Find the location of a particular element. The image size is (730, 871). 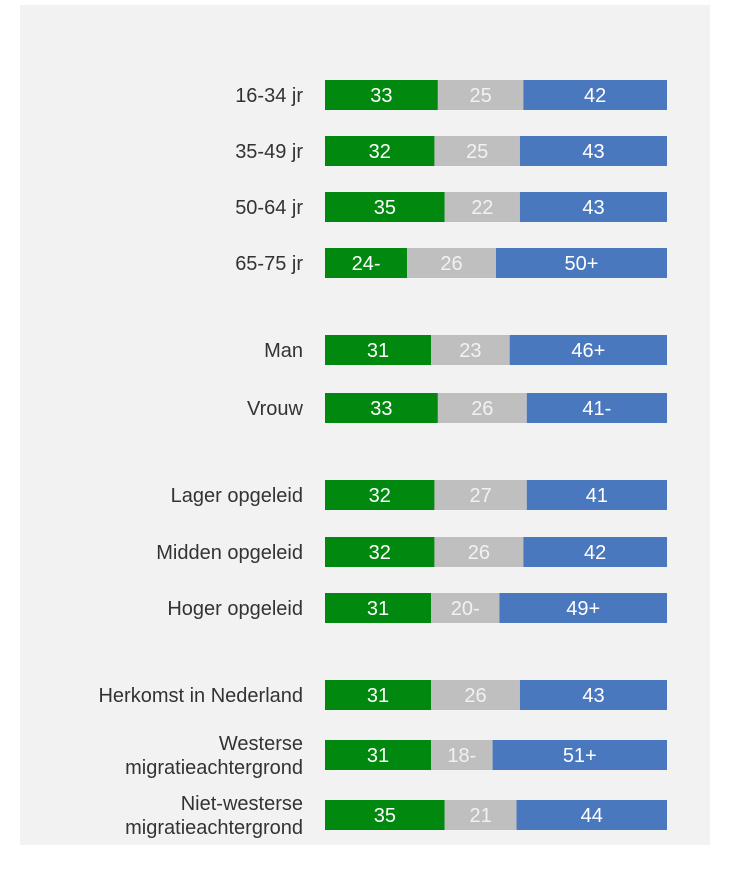

bar-row: Niet-westerse migratieachtergrond 35 21 44 is located at coordinates (396, 816).